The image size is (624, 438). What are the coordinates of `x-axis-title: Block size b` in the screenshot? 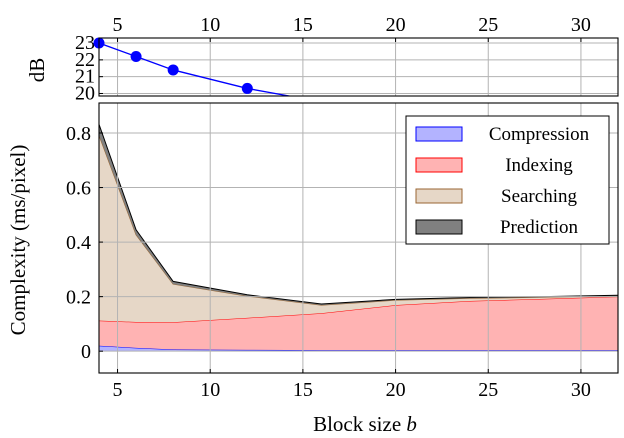 It's located at (365, 424).